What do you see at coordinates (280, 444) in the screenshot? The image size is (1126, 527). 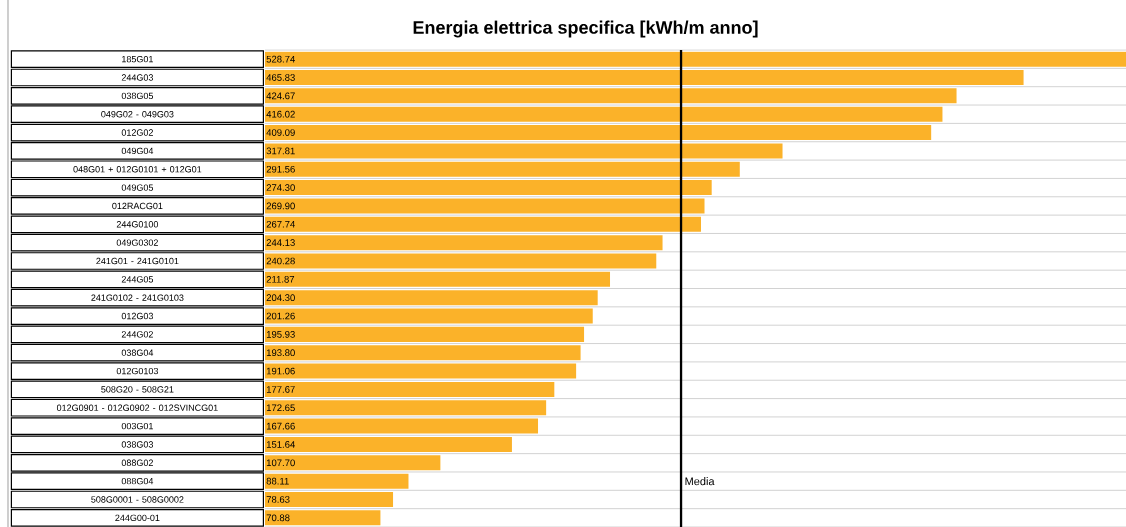 I see `data-label: 151.64` at bounding box center [280, 444].